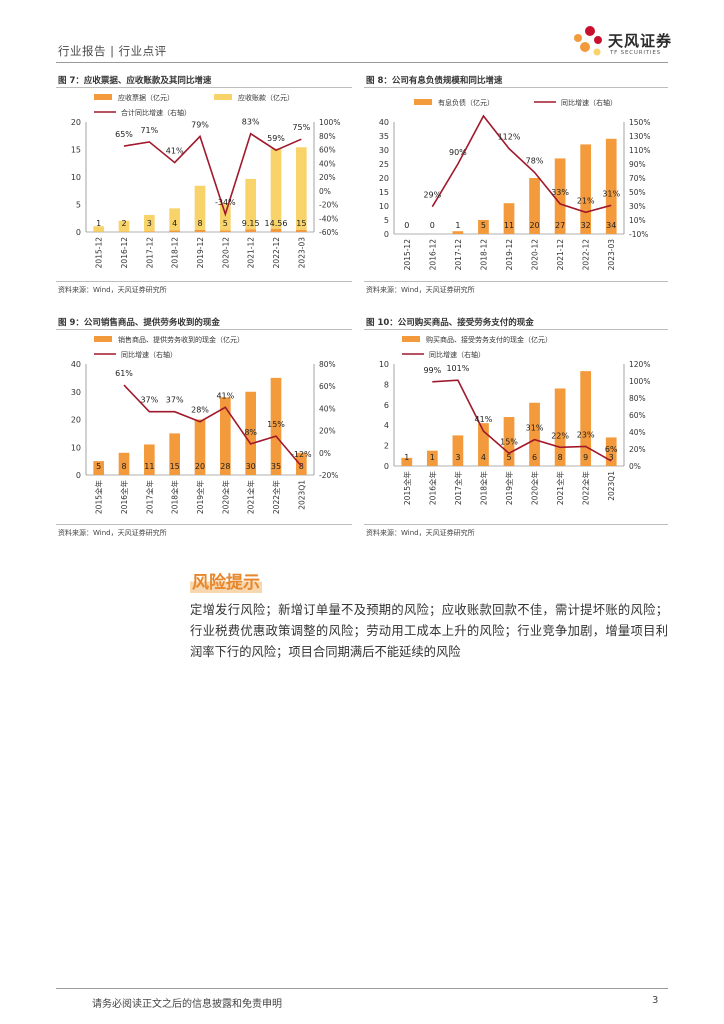 The height and width of the screenshot is (1024, 724). Describe the element at coordinates (225, 466) in the screenshot. I see `bar-value-label: 28` at that location.